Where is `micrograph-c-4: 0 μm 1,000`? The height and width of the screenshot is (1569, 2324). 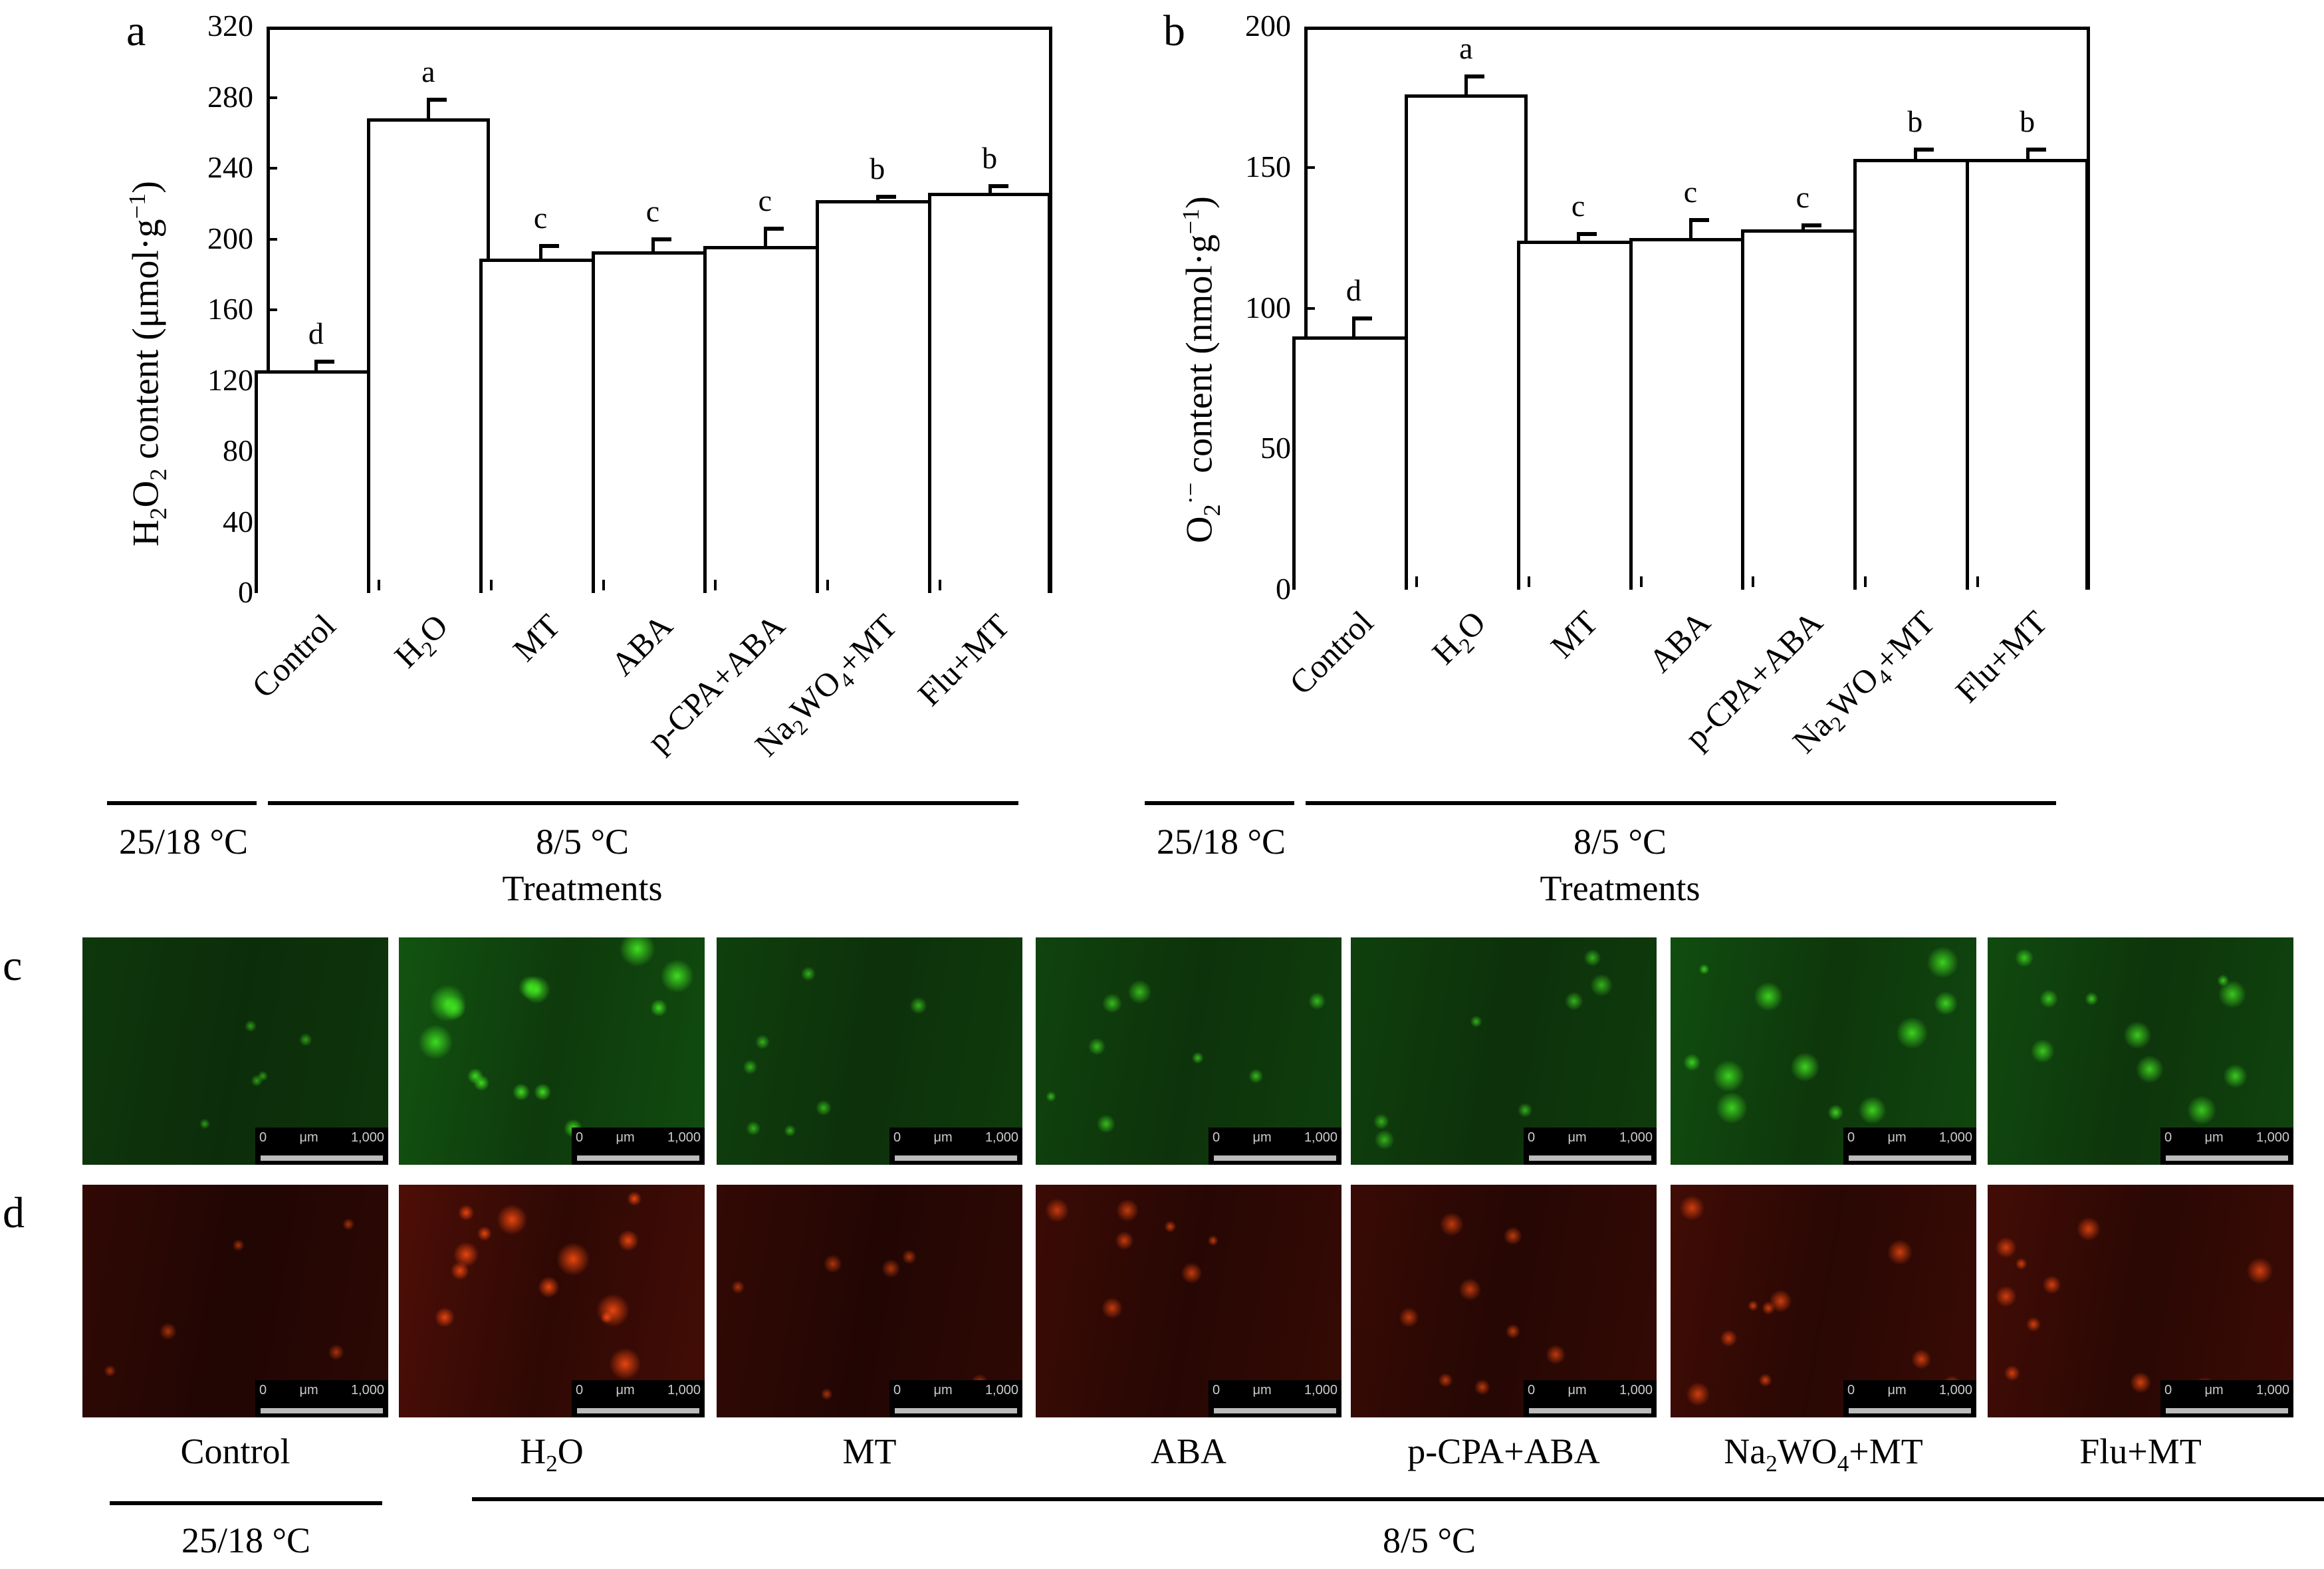 micrograph-c-4: 0 μm 1,000 is located at coordinates (1188, 1051).